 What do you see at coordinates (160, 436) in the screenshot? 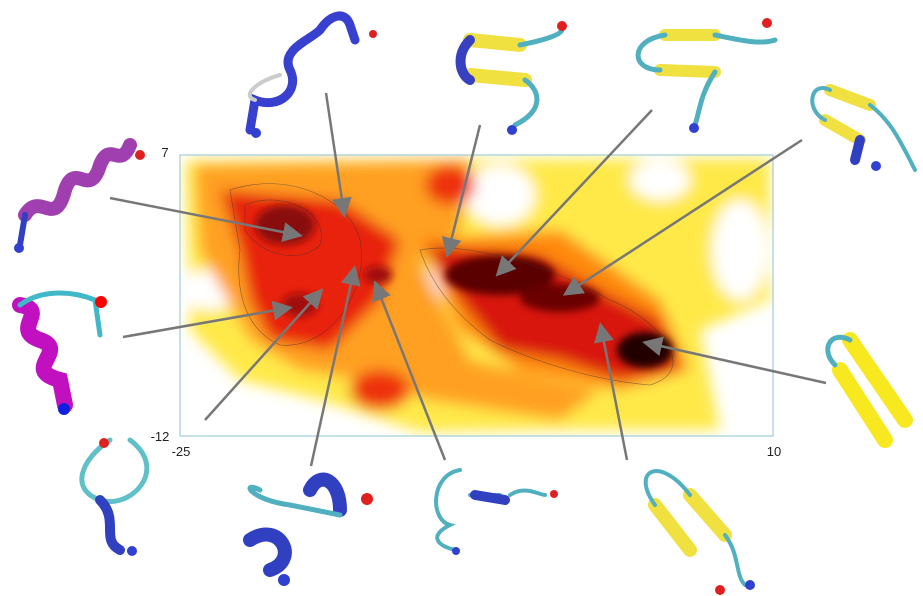
I see `y-min-label: -12` at bounding box center [160, 436].